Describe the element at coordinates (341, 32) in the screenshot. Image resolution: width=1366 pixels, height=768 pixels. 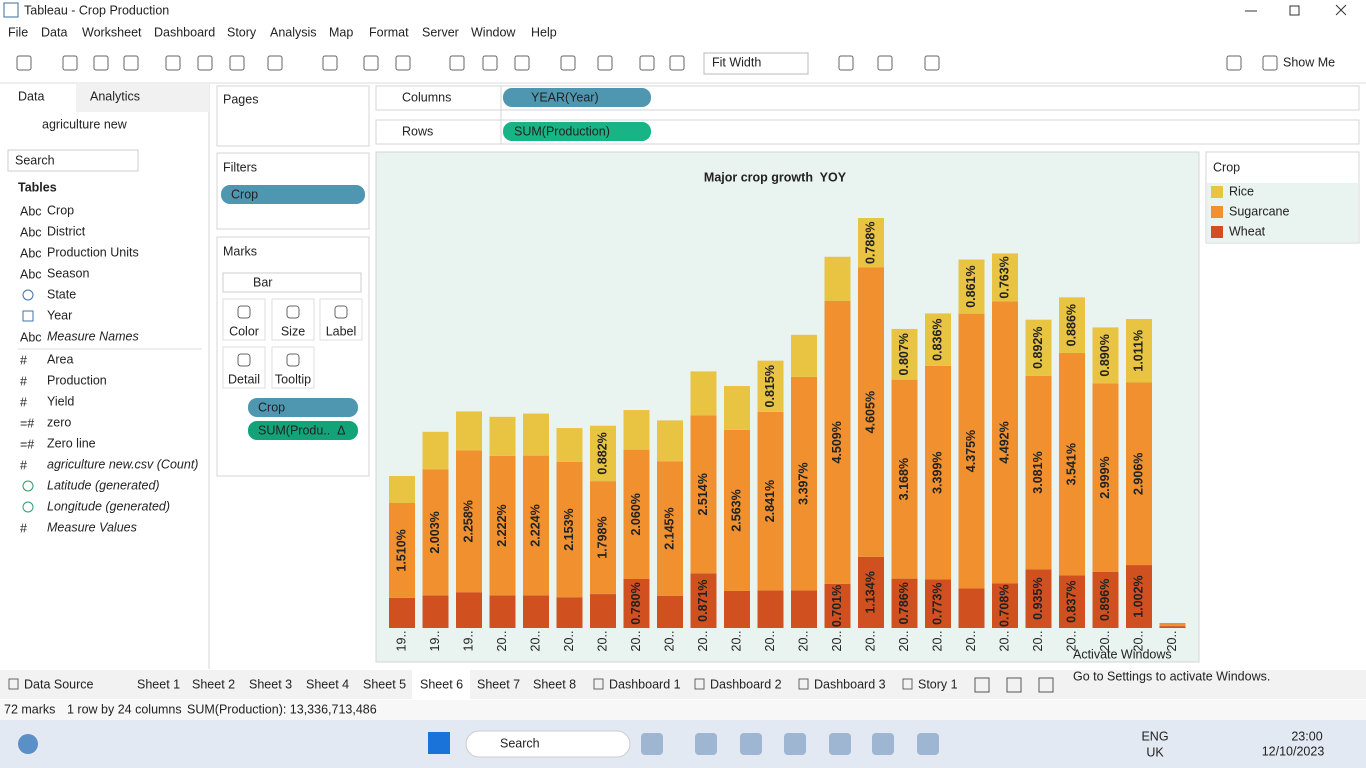
I see `menu-item: Map` at that location.